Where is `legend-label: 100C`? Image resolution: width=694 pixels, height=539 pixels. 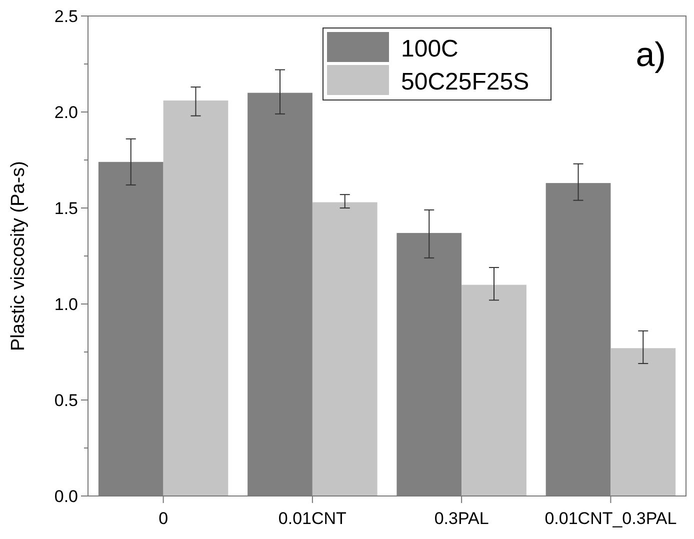
legend-label: 100C is located at coordinates (429, 48).